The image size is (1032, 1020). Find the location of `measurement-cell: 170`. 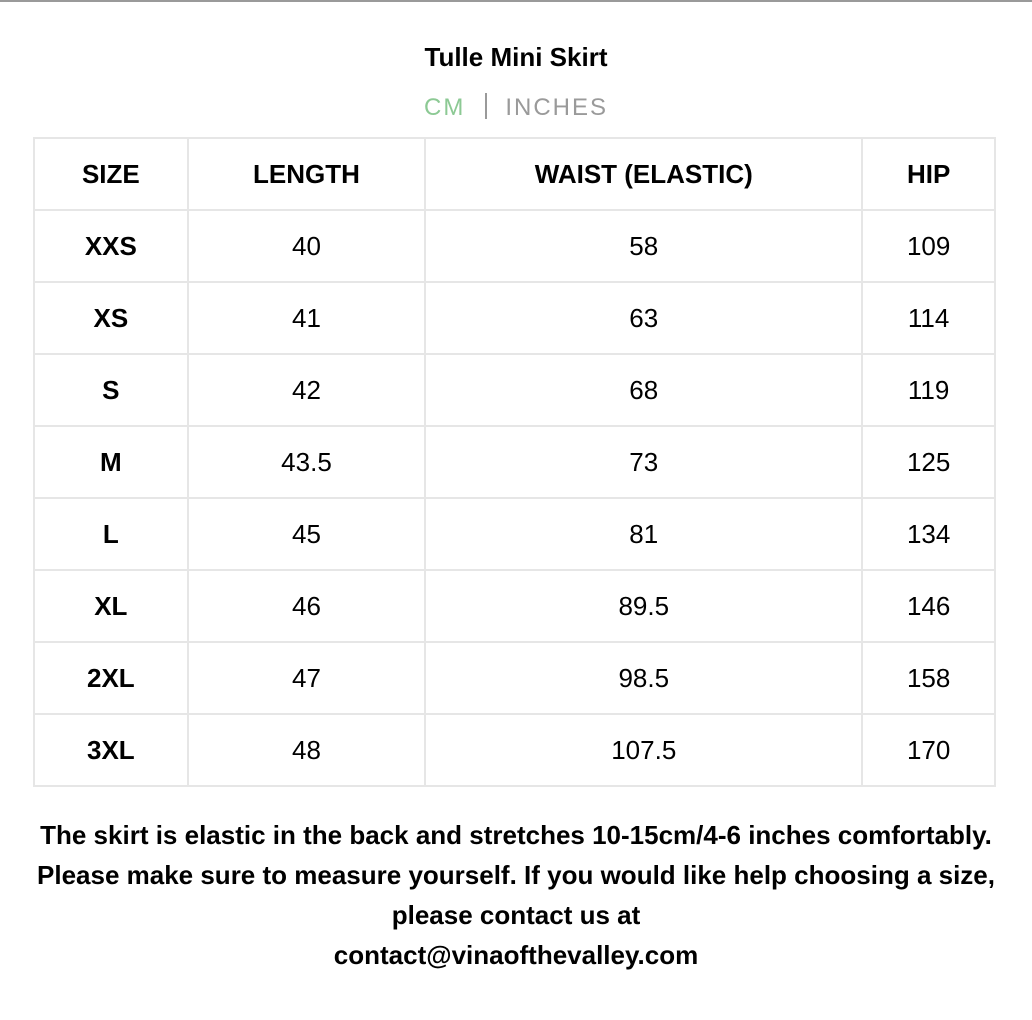

measurement-cell: 170 is located at coordinates (928, 750).